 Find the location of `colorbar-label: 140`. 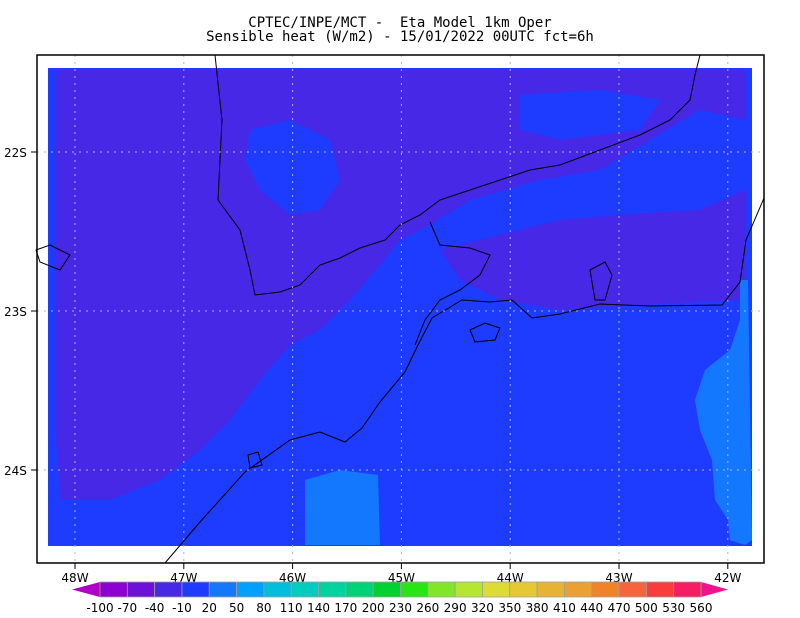

colorbar-label: 140 is located at coordinates (318, 608).